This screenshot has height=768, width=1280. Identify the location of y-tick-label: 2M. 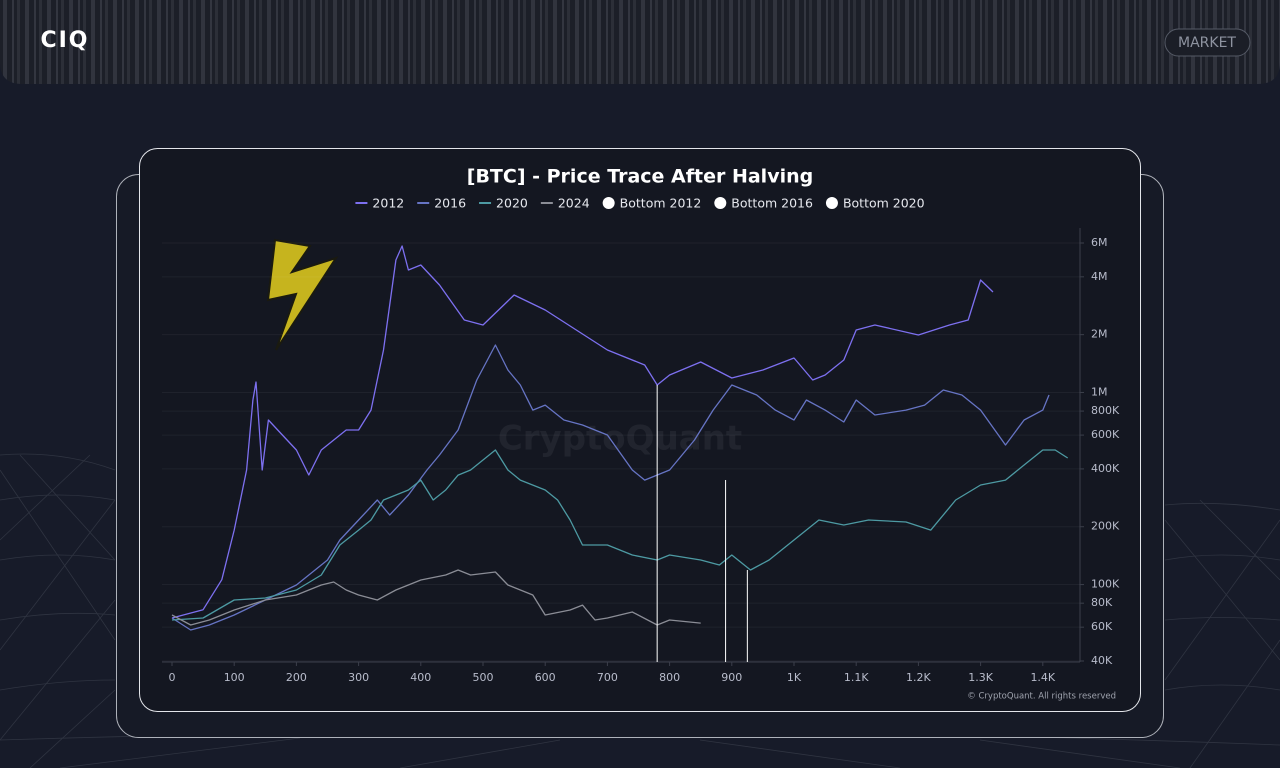
(1099, 334).